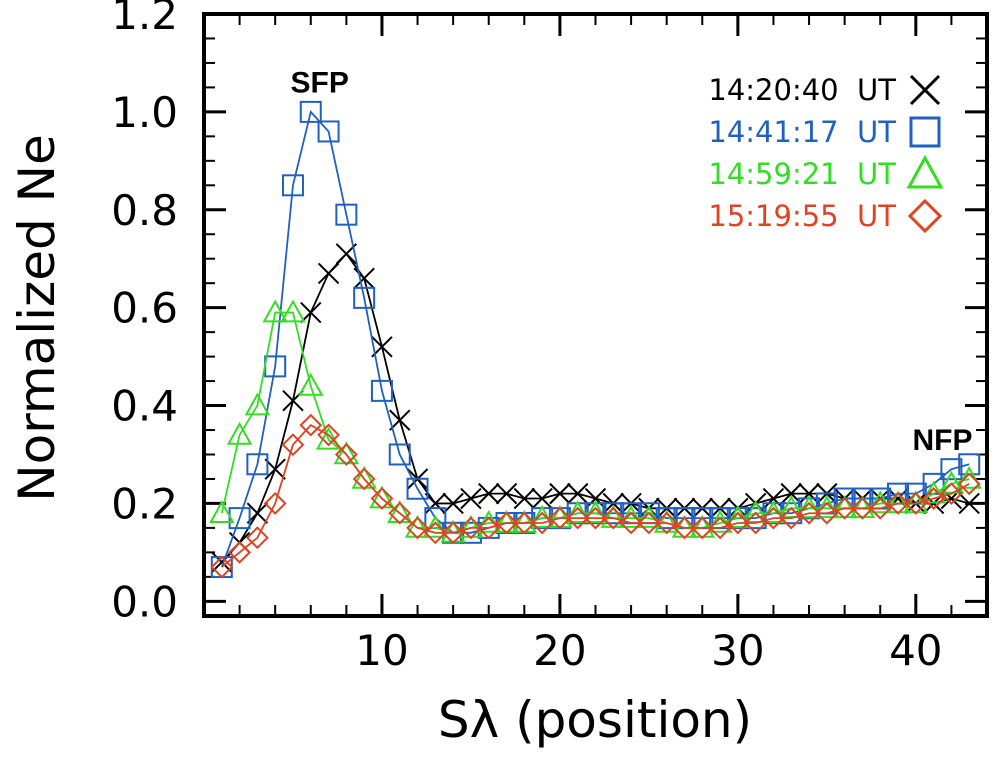 The image size is (997, 782). What do you see at coordinates (802, 90) in the screenshot?
I see `legend-label: 14:20:40 UT` at bounding box center [802, 90].